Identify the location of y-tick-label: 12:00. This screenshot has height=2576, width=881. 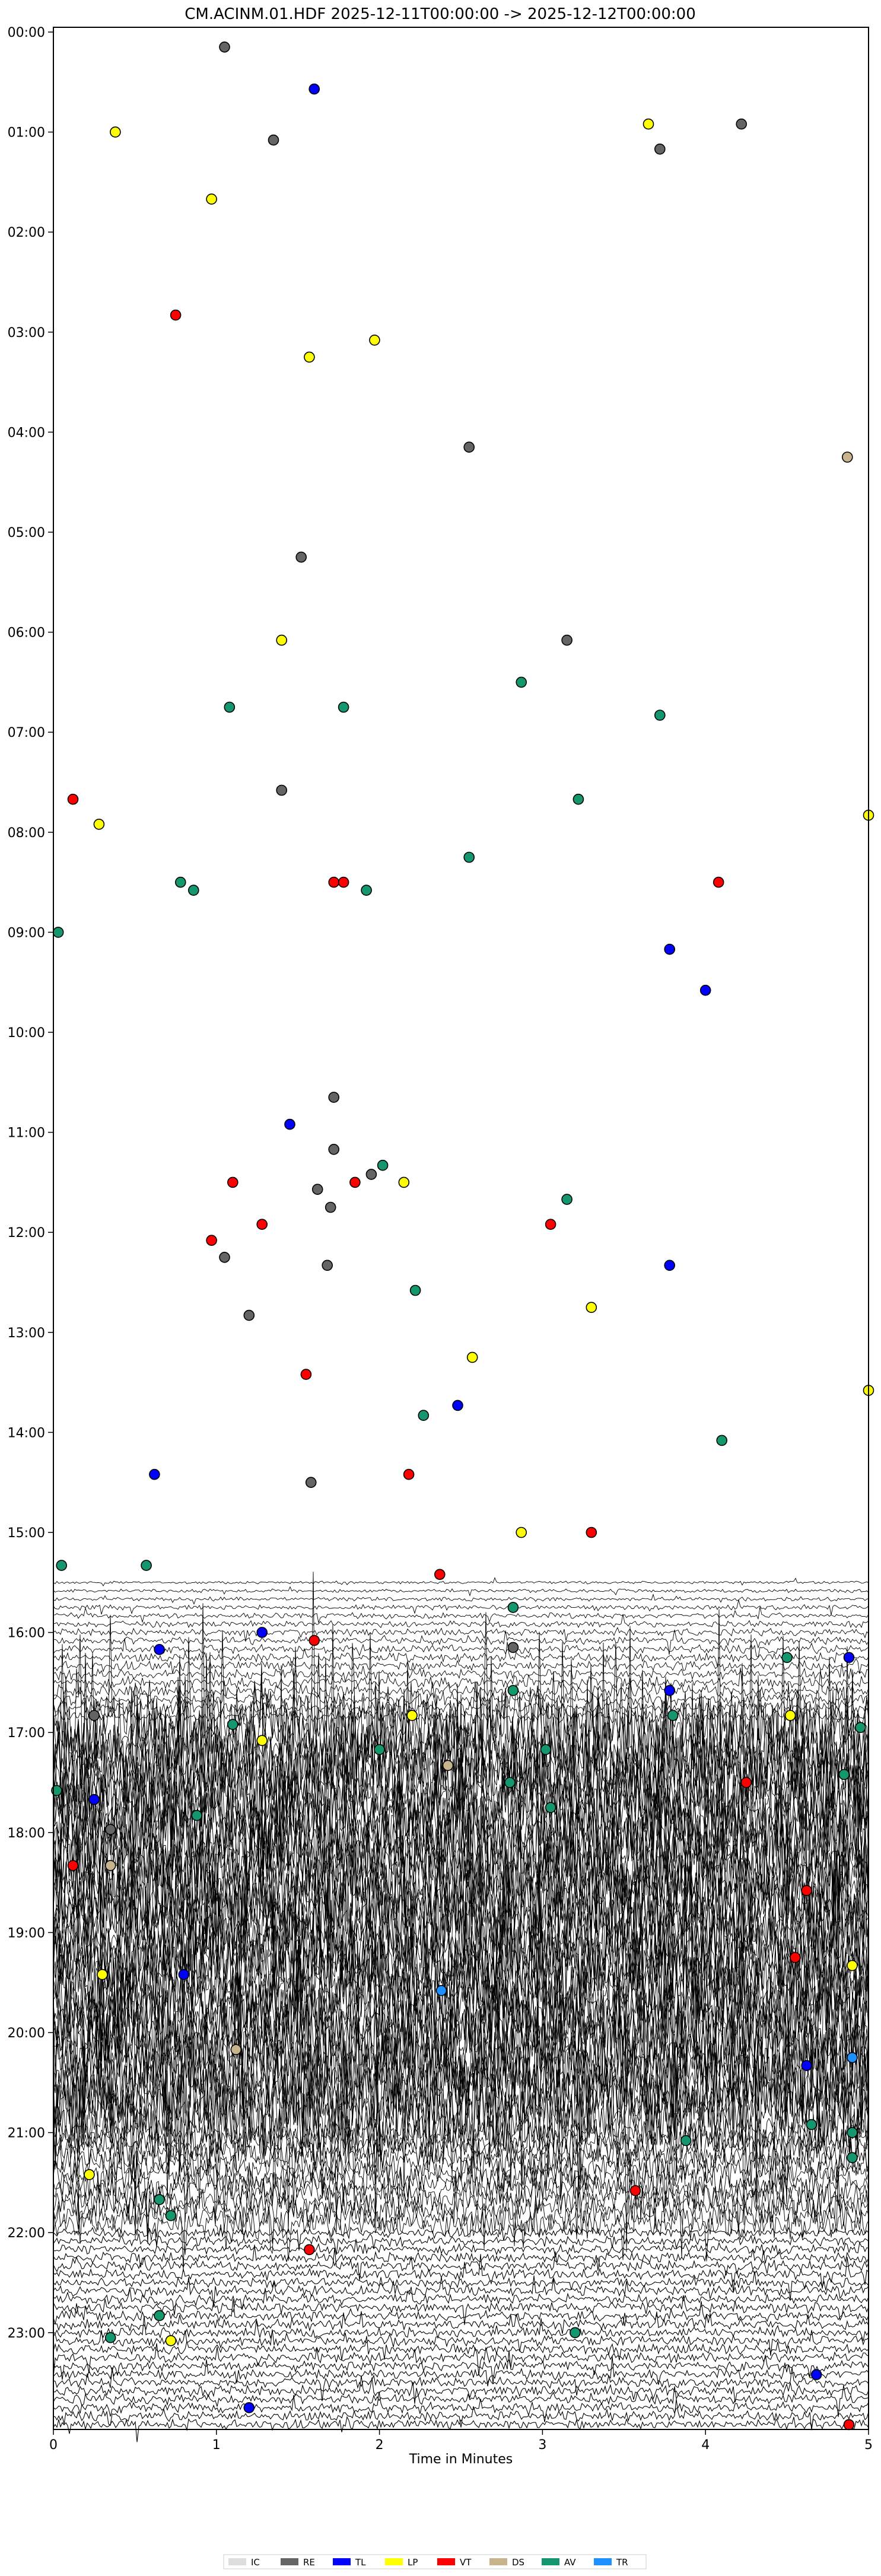
(27, 1233).